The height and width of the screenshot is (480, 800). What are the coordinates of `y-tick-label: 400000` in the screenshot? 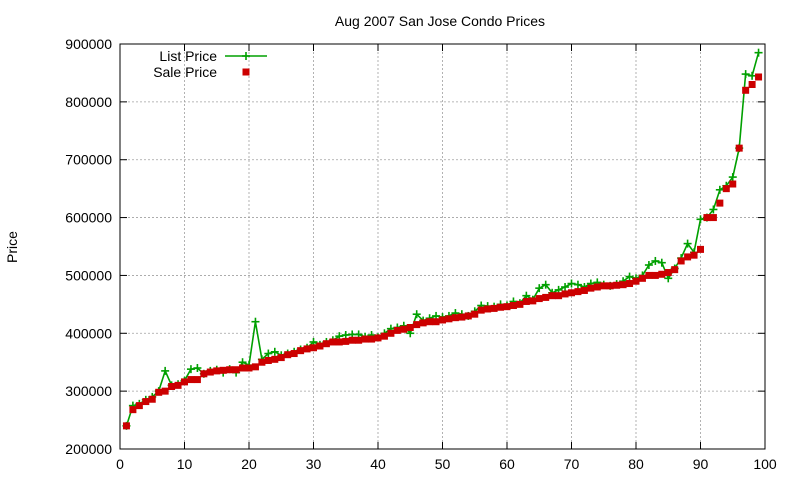 It's located at (88, 333).